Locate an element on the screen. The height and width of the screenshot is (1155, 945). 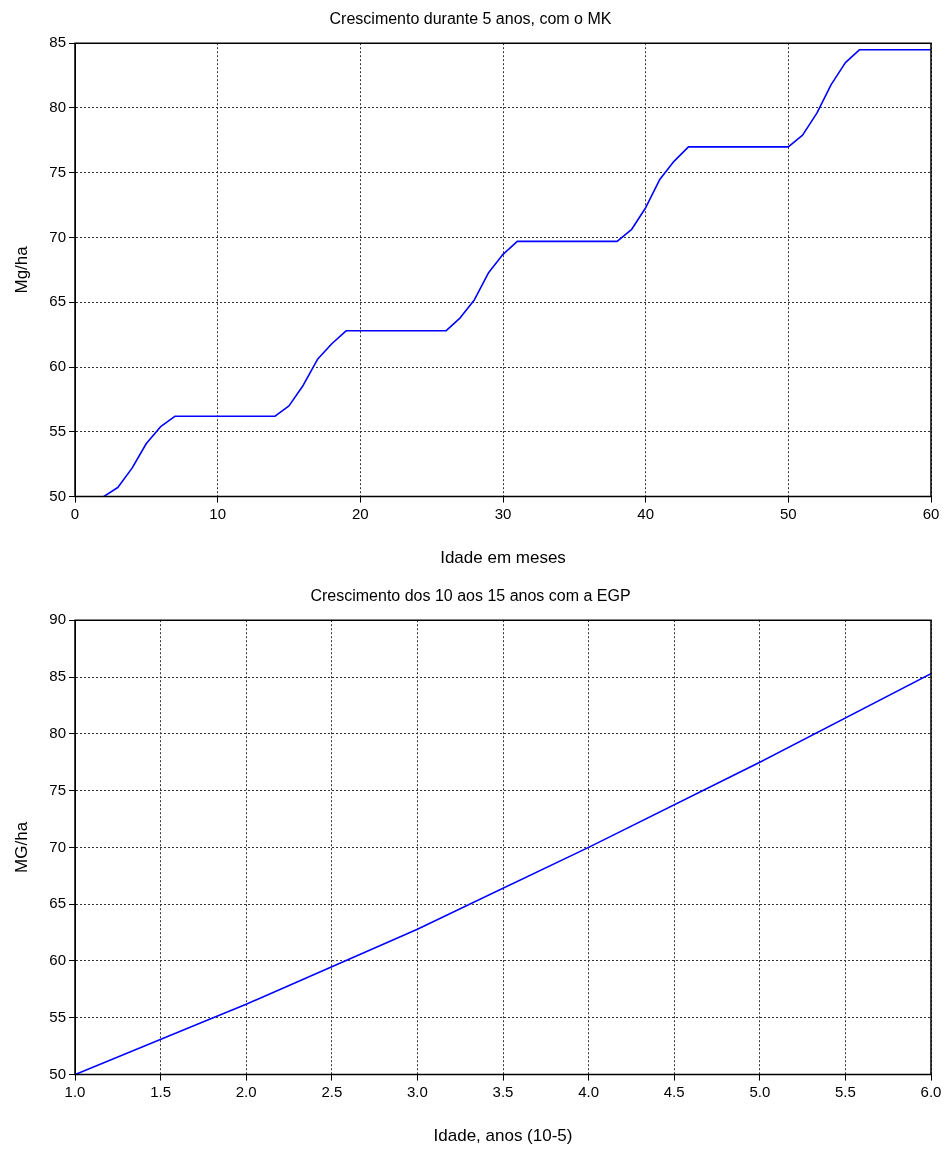
chart-title: Crescimento dos 10 aos 15 anos com a EGP is located at coordinates (470, 596).